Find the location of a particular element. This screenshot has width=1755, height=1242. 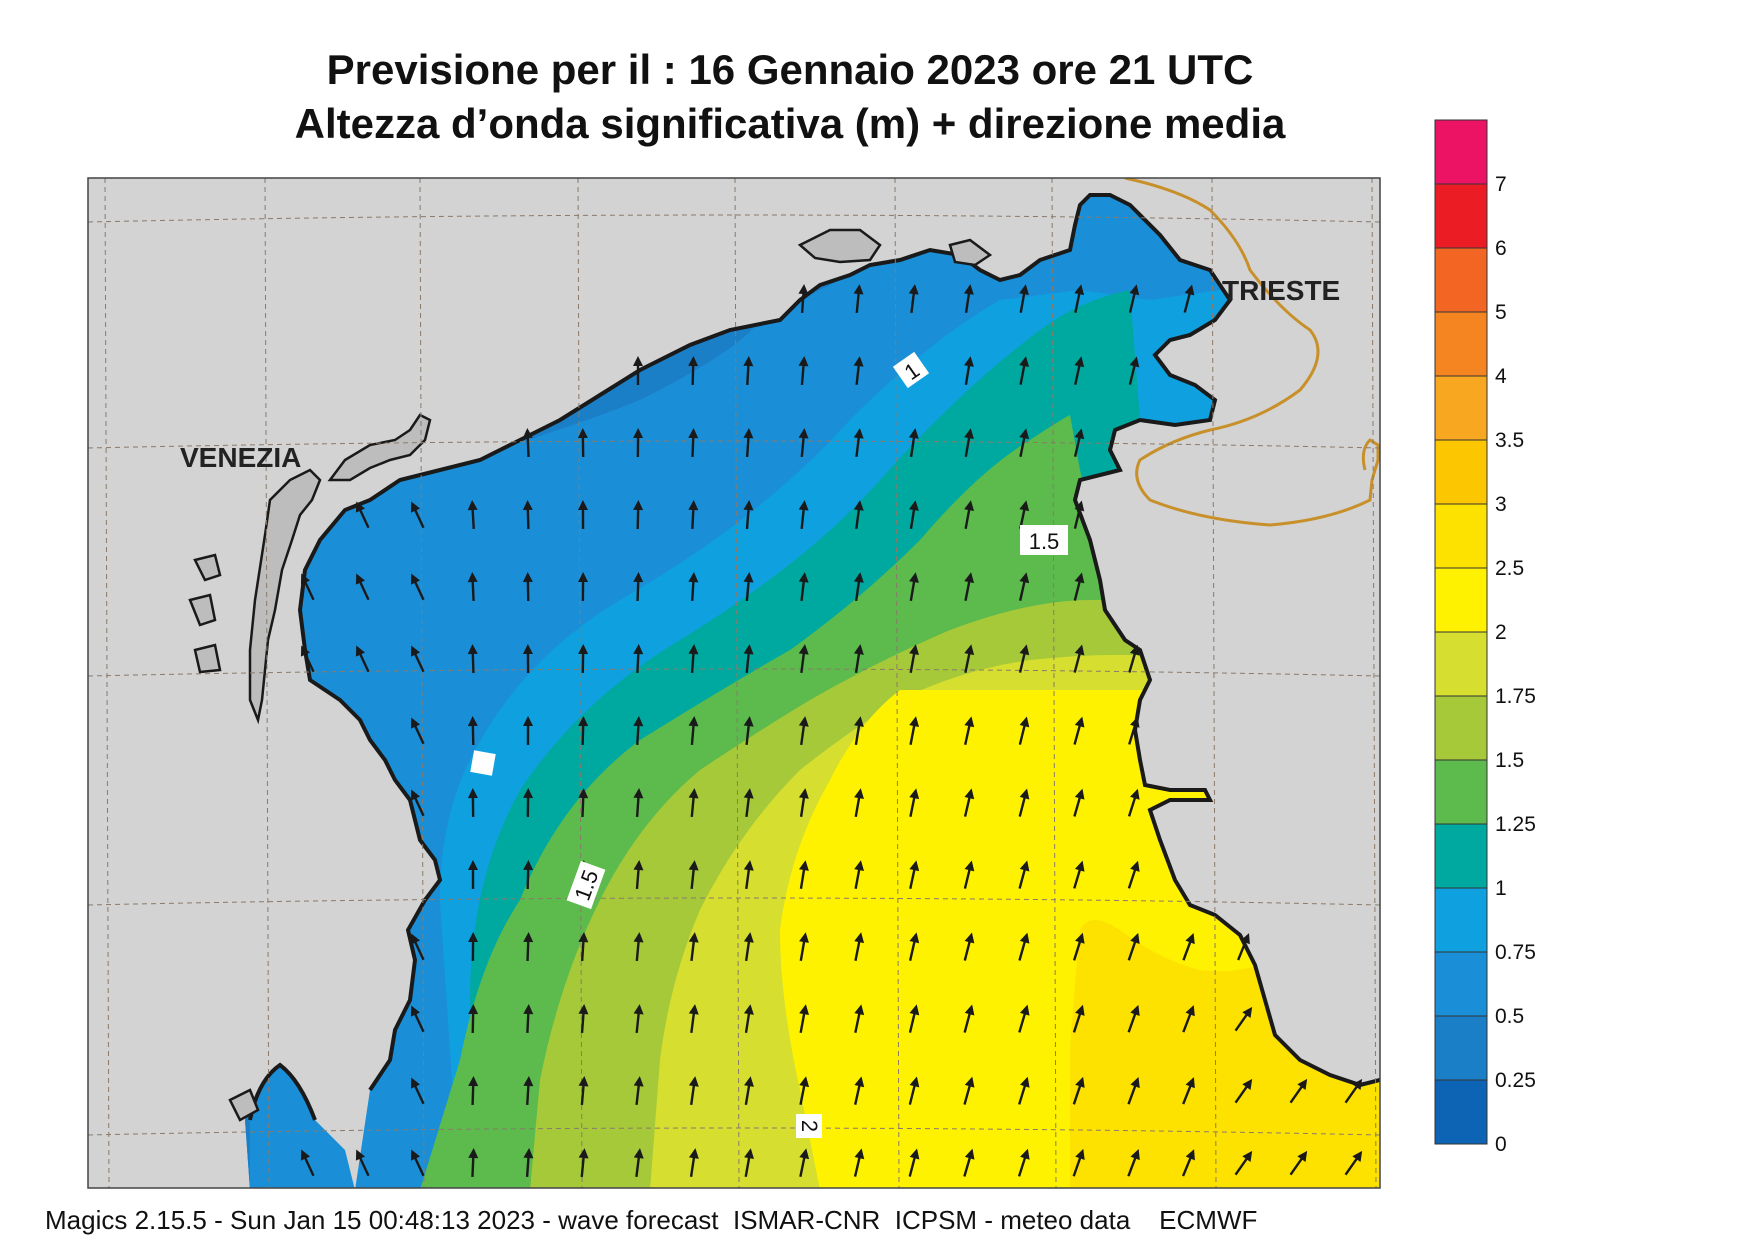

country-border is located at coordinates (1252, 352).